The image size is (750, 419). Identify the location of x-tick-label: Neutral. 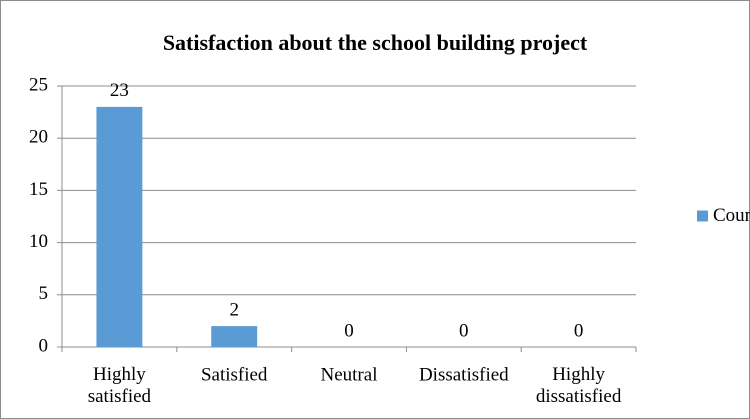
(349, 374).